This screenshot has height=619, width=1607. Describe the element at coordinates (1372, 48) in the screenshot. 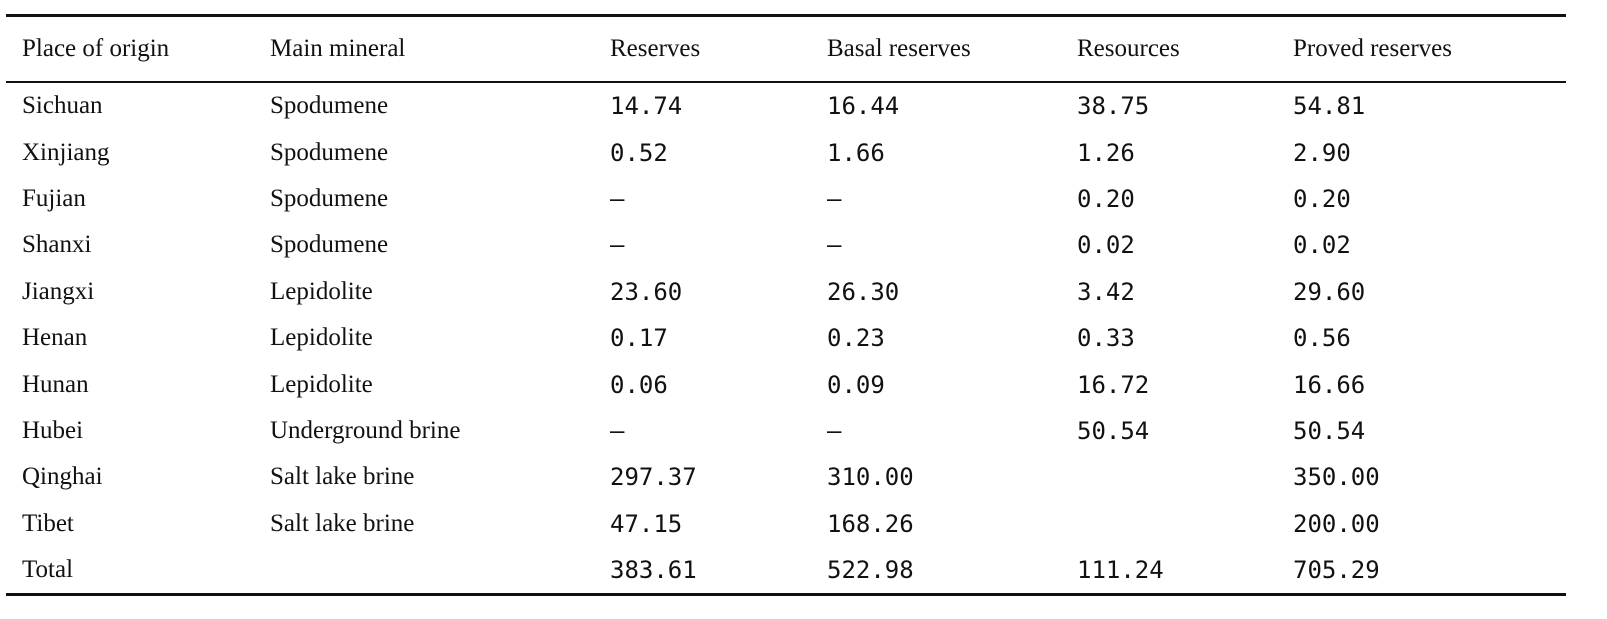

I see `header-proved-reserves: Proved reserves` at that location.